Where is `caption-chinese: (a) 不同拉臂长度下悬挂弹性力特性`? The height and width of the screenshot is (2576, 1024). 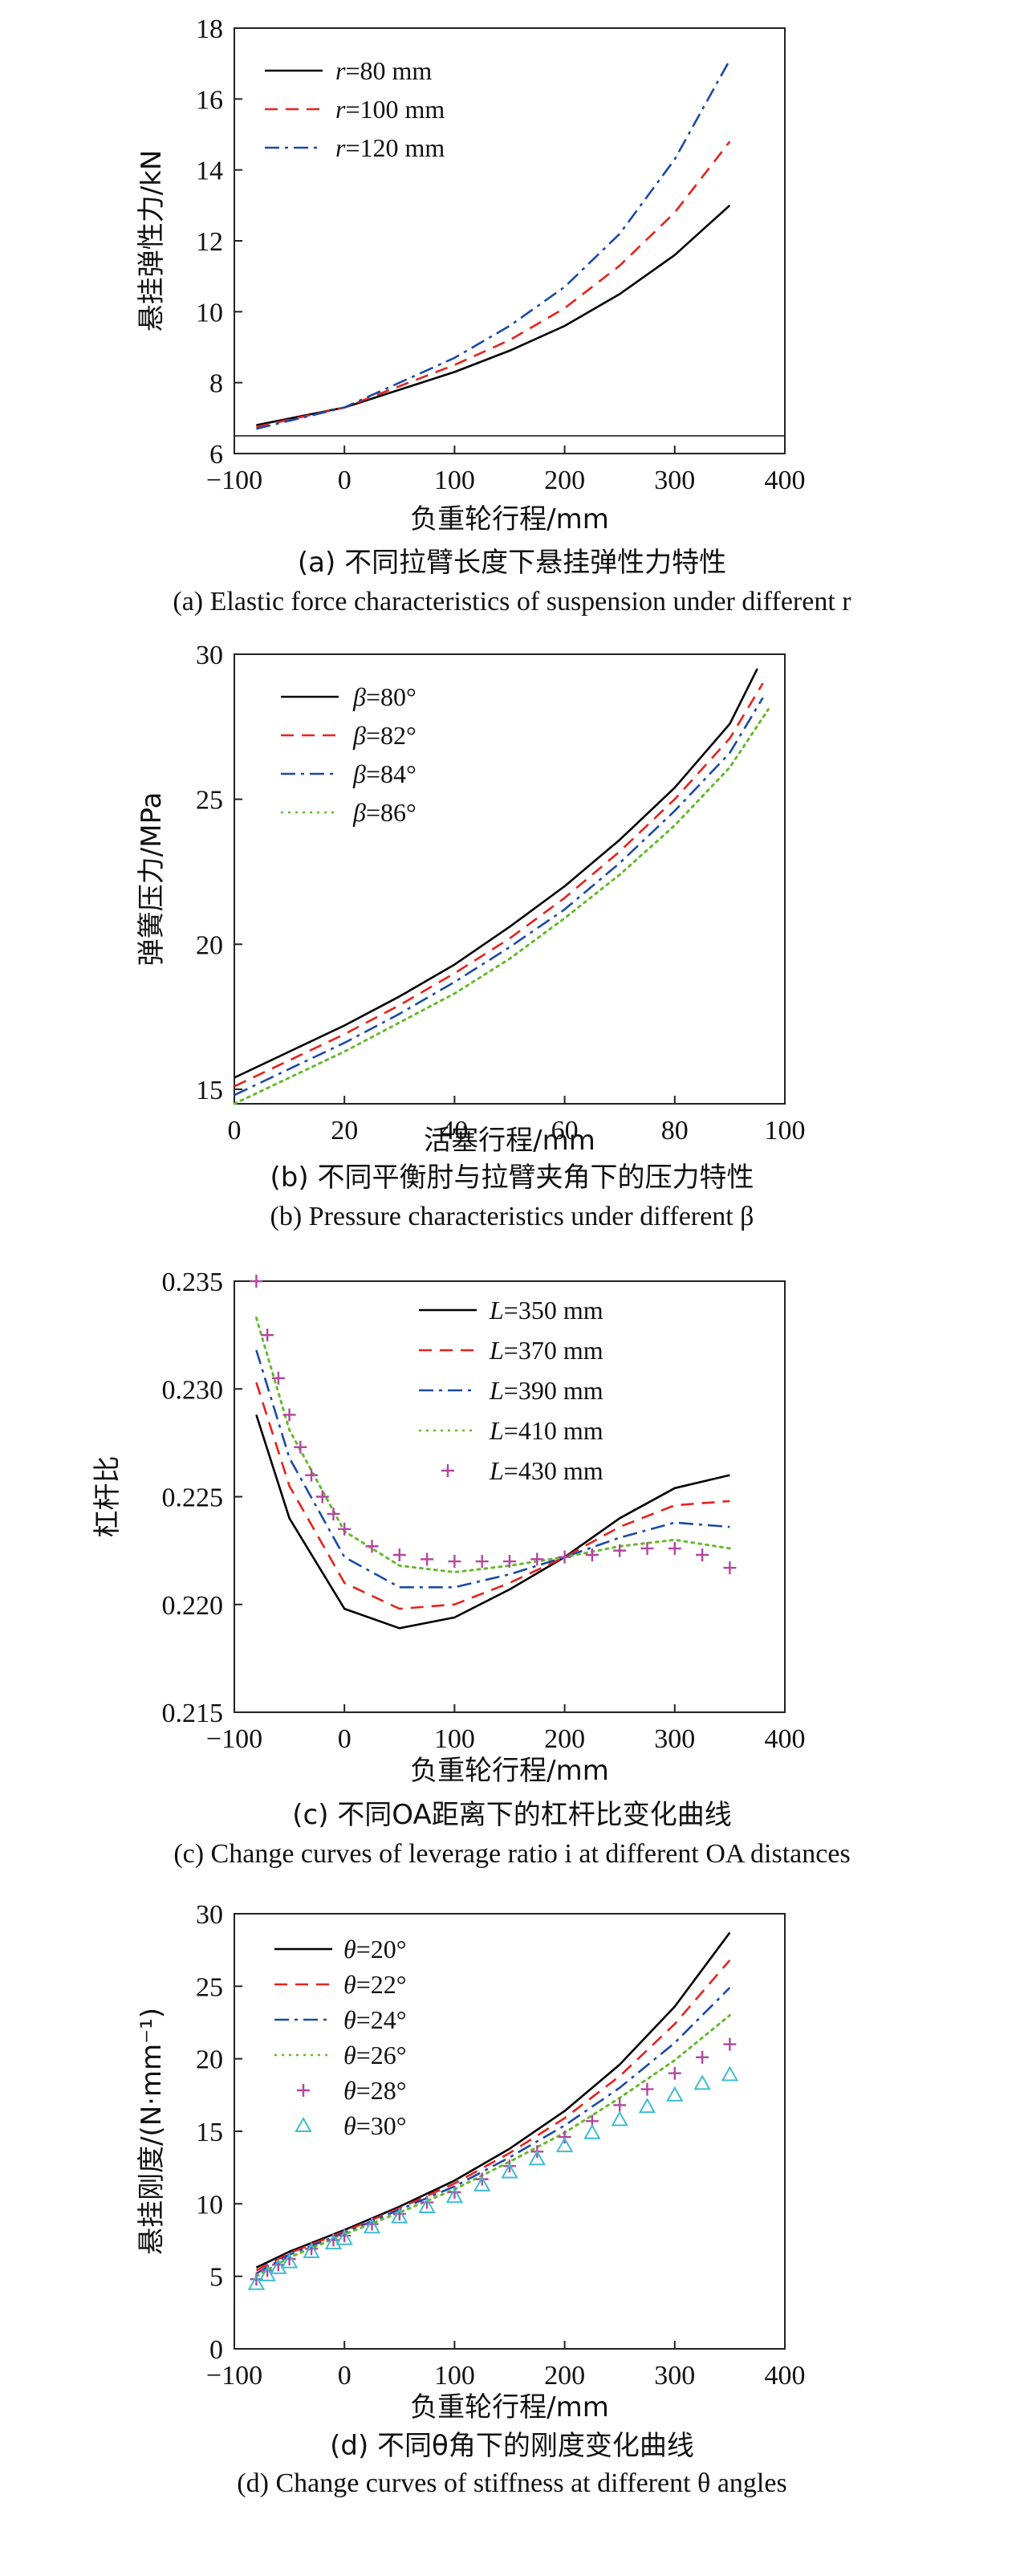 caption-chinese: (a) 不同拉臂长度下悬挂弹性力特性 is located at coordinates (512, 563).